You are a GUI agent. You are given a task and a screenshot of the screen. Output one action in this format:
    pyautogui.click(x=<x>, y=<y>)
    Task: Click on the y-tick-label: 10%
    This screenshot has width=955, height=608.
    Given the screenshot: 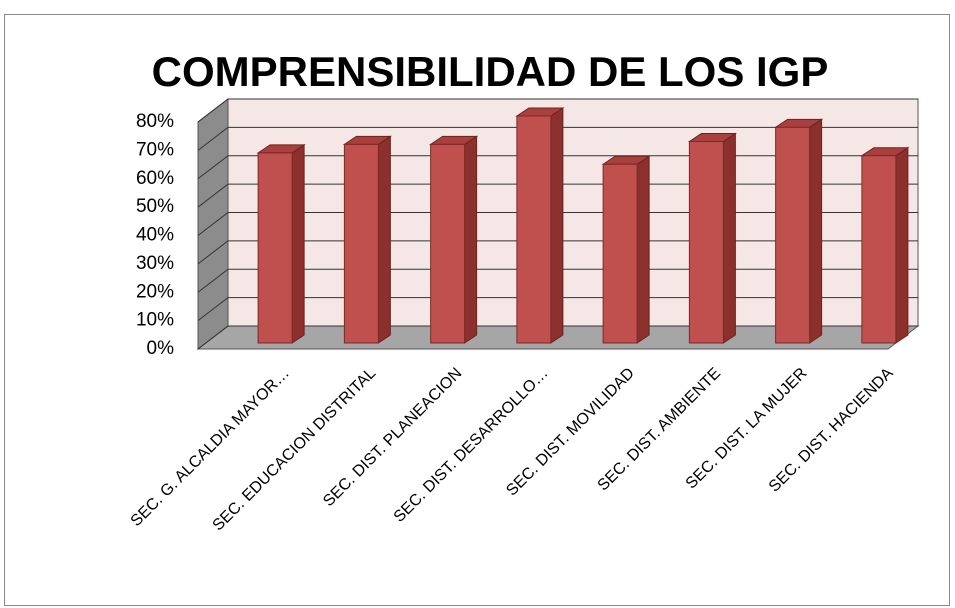 What is the action you would take?
    pyautogui.click(x=155, y=320)
    